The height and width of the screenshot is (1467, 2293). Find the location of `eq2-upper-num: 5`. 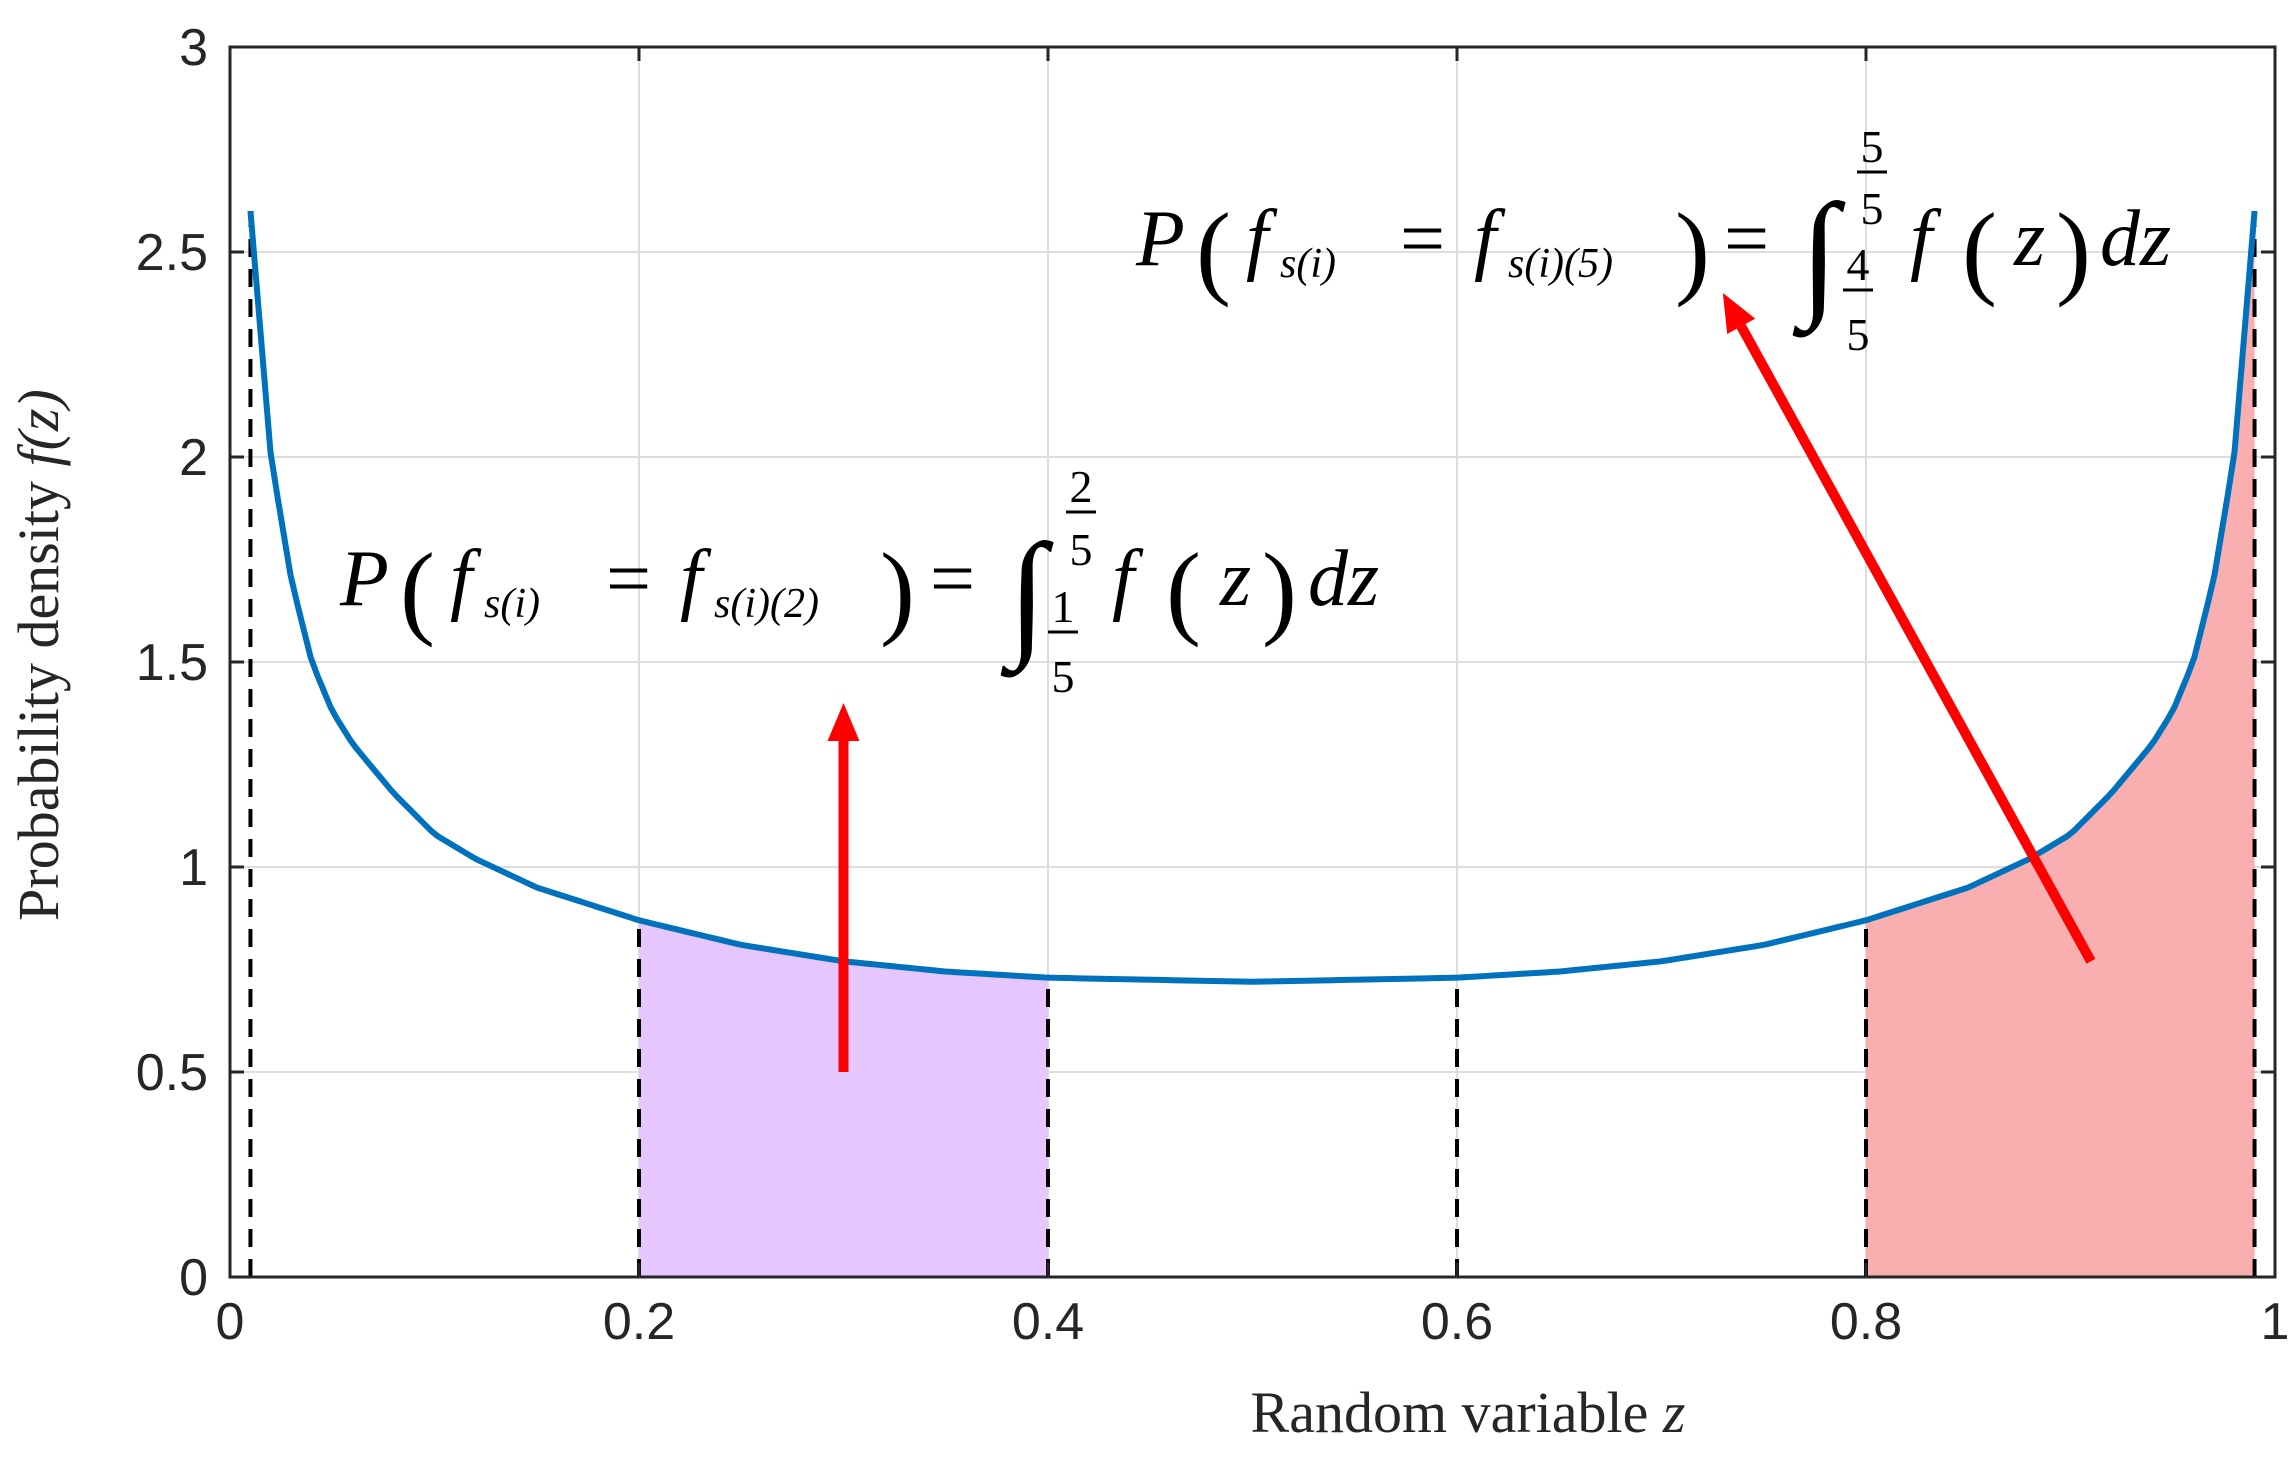

eq2-upper-num: 5 is located at coordinates (1872, 146).